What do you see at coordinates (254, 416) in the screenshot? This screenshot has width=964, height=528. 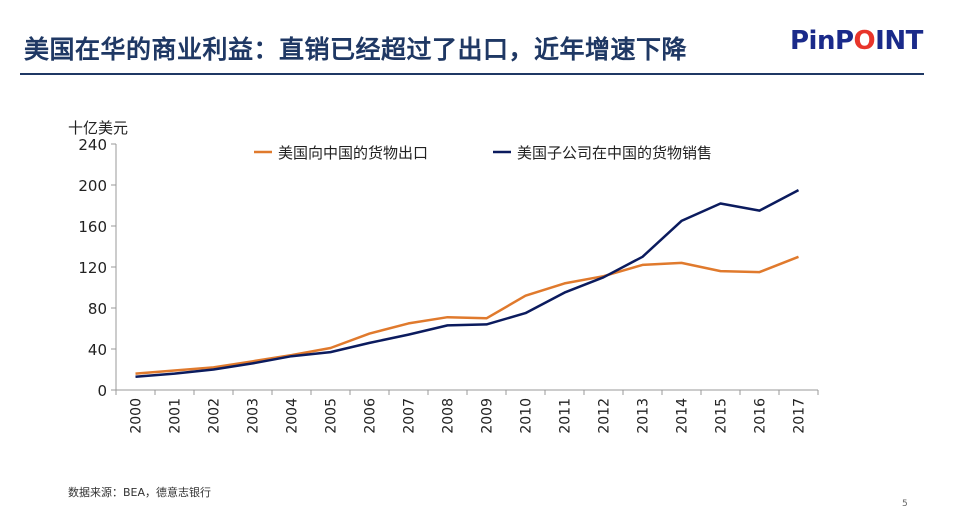 I see `x-tick-label: 2003` at bounding box center [254, 416].